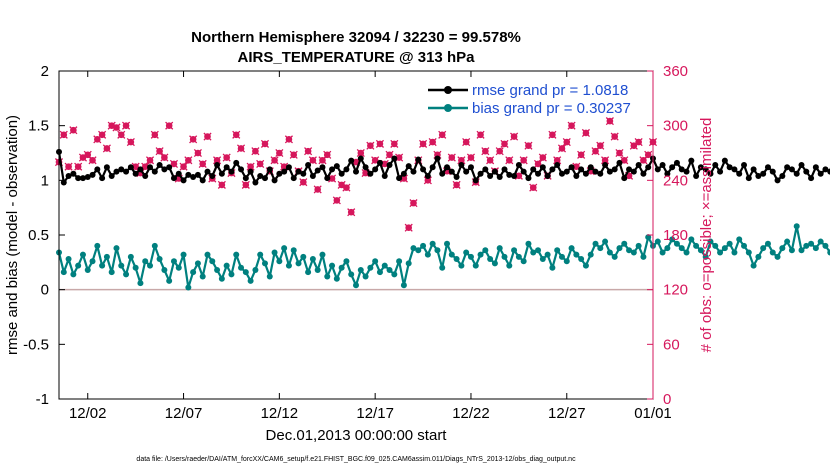 The width and height of the screenshot is (830, 470). Describe the element at coordinates (675, 126) in the screenshot. I see `y-right-tick-label: 300` at that location.